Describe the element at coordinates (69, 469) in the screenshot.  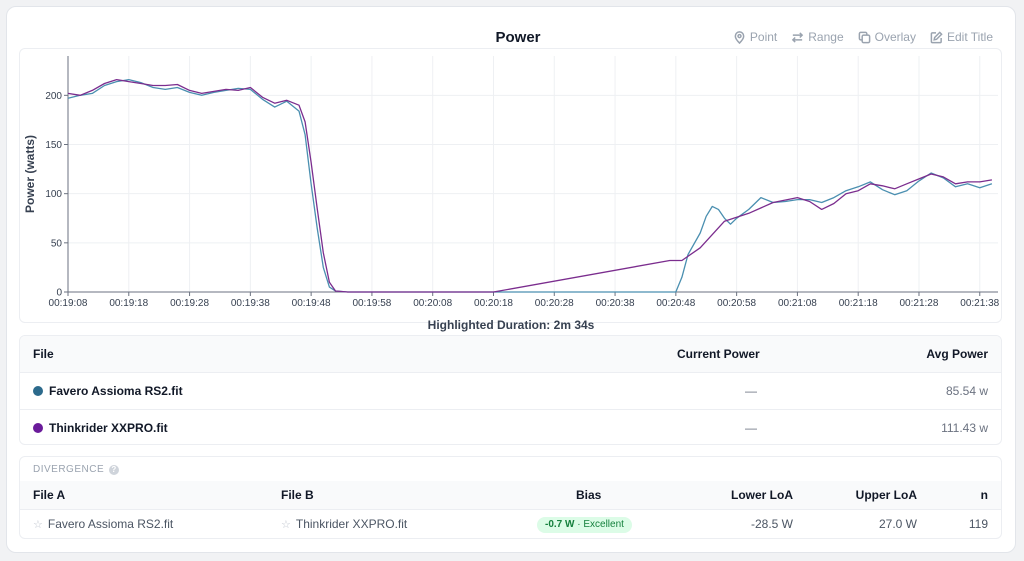
I see `divergence-label-text: DIVERGENCE` at that location.